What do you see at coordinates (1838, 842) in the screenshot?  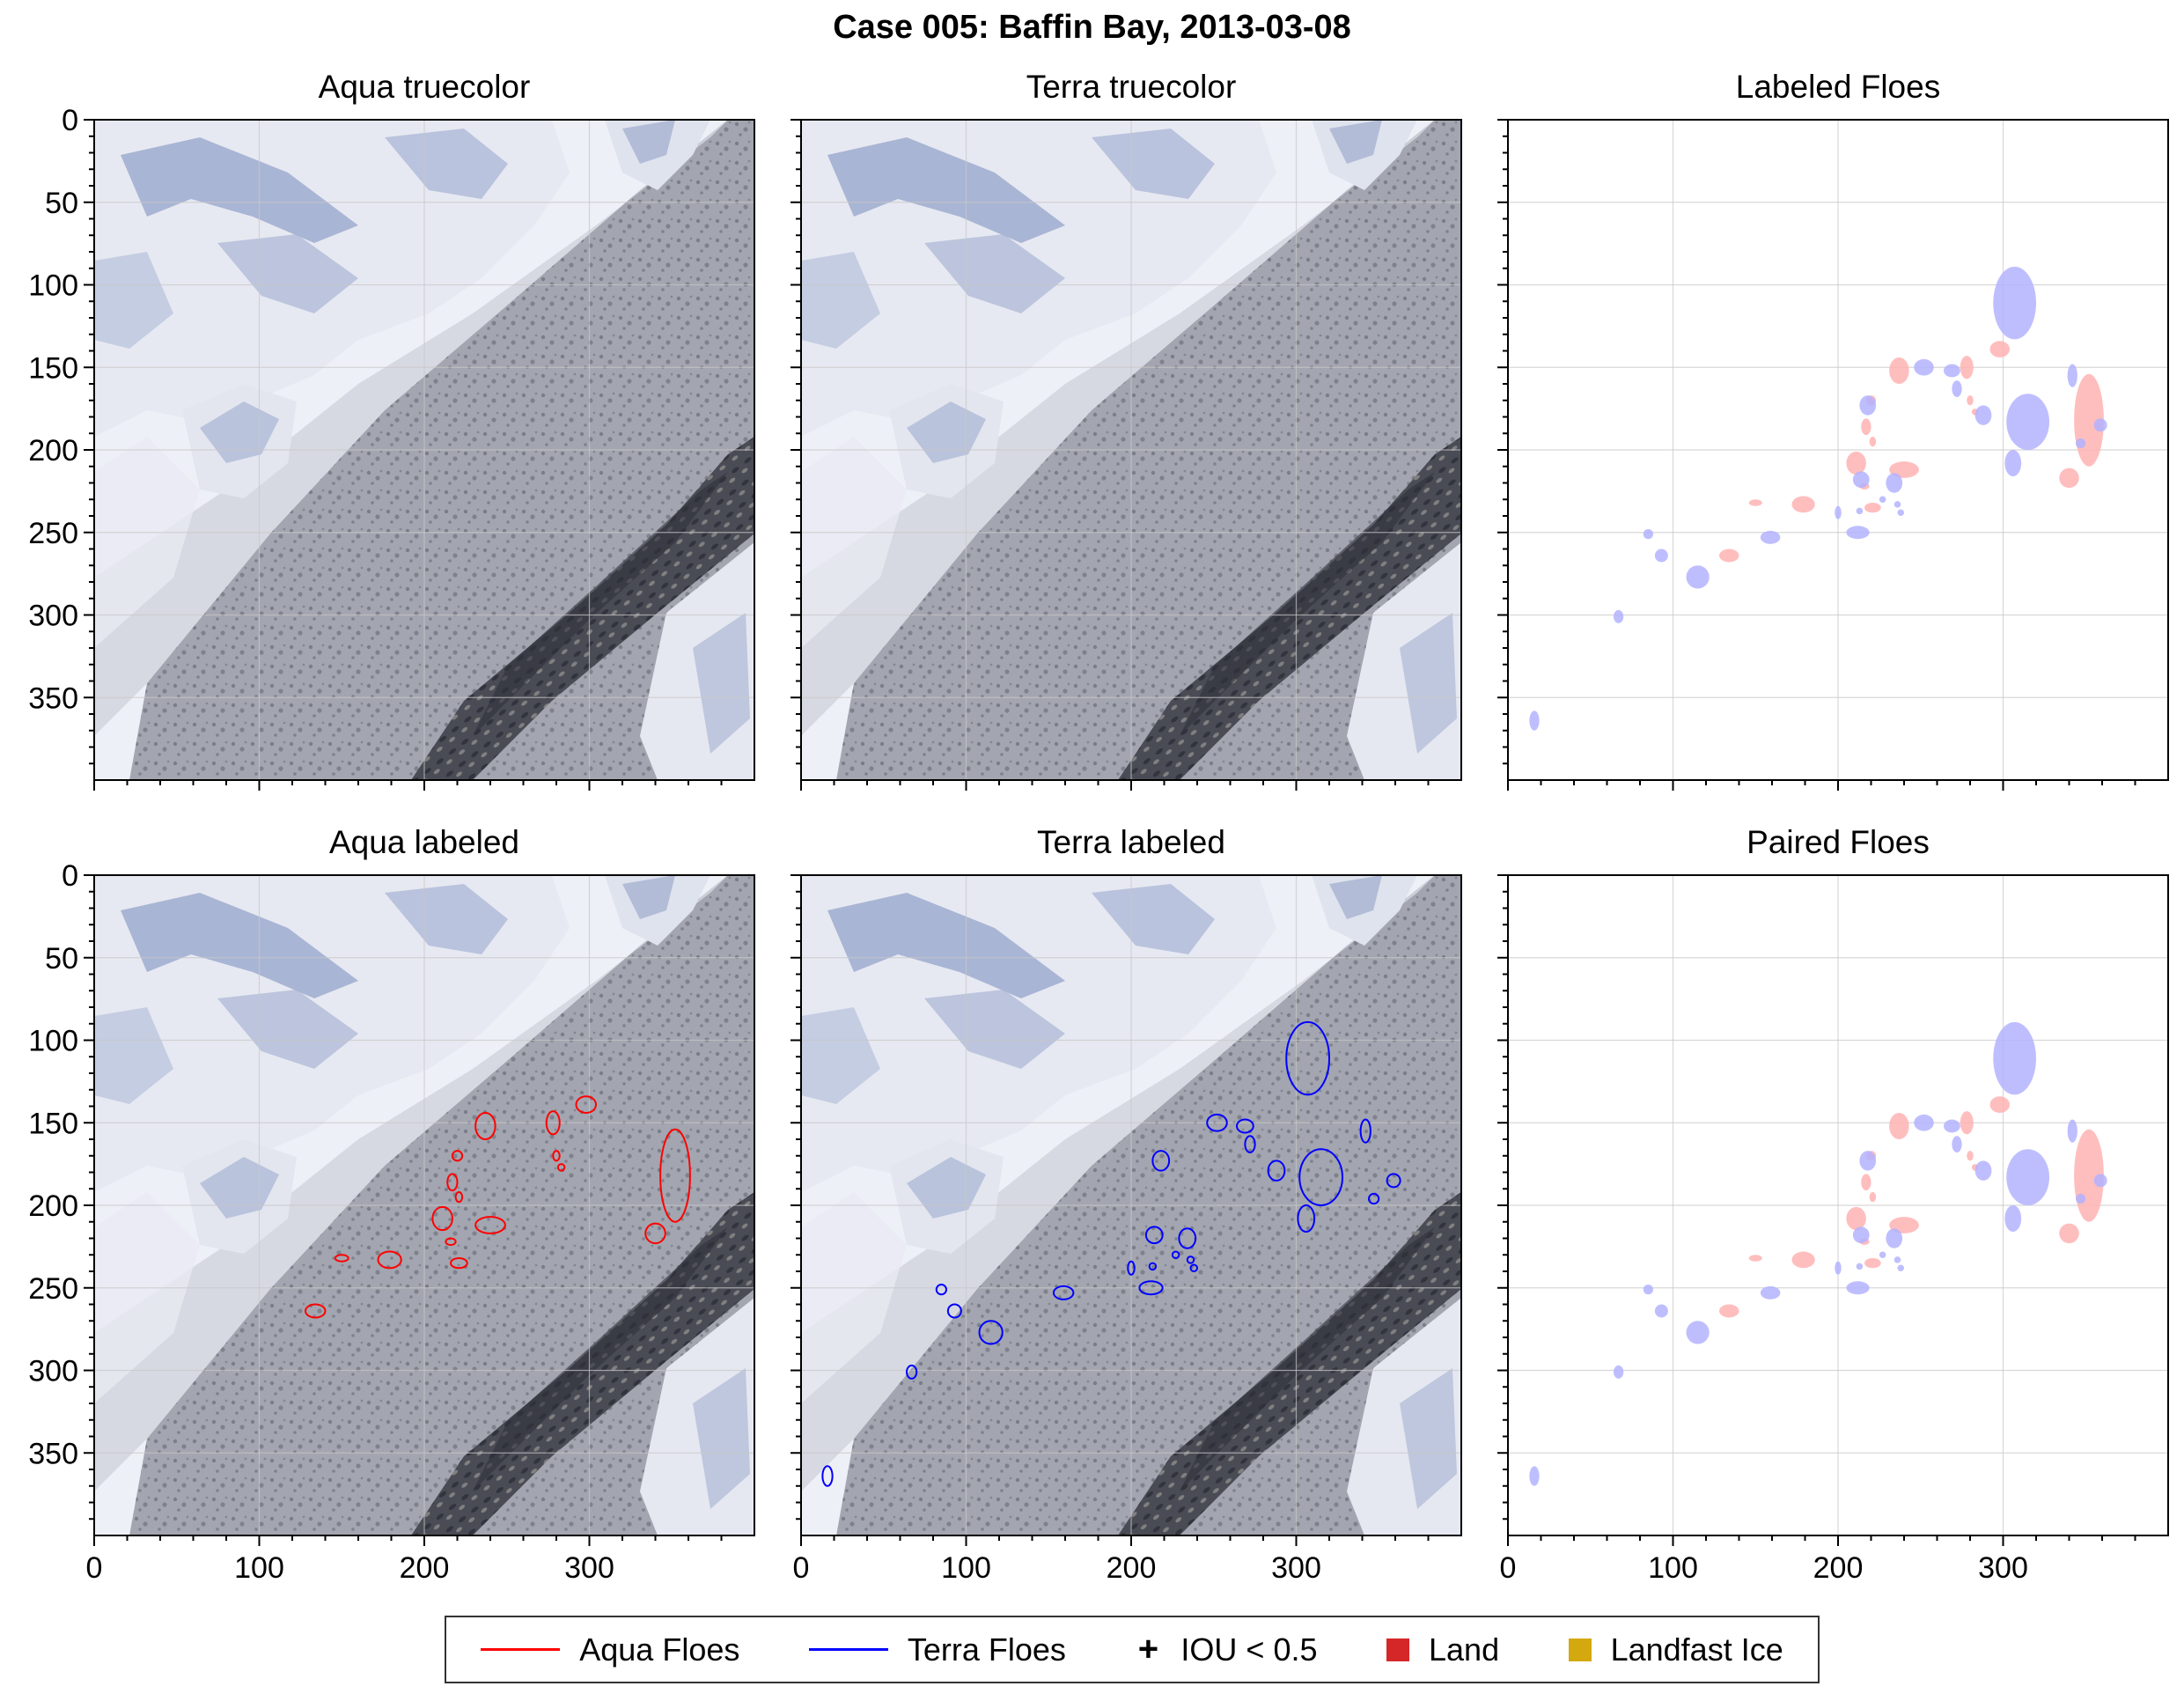 I see `panel-title-paired-floes: Paired Floes` at bounding box center [1838, 842].